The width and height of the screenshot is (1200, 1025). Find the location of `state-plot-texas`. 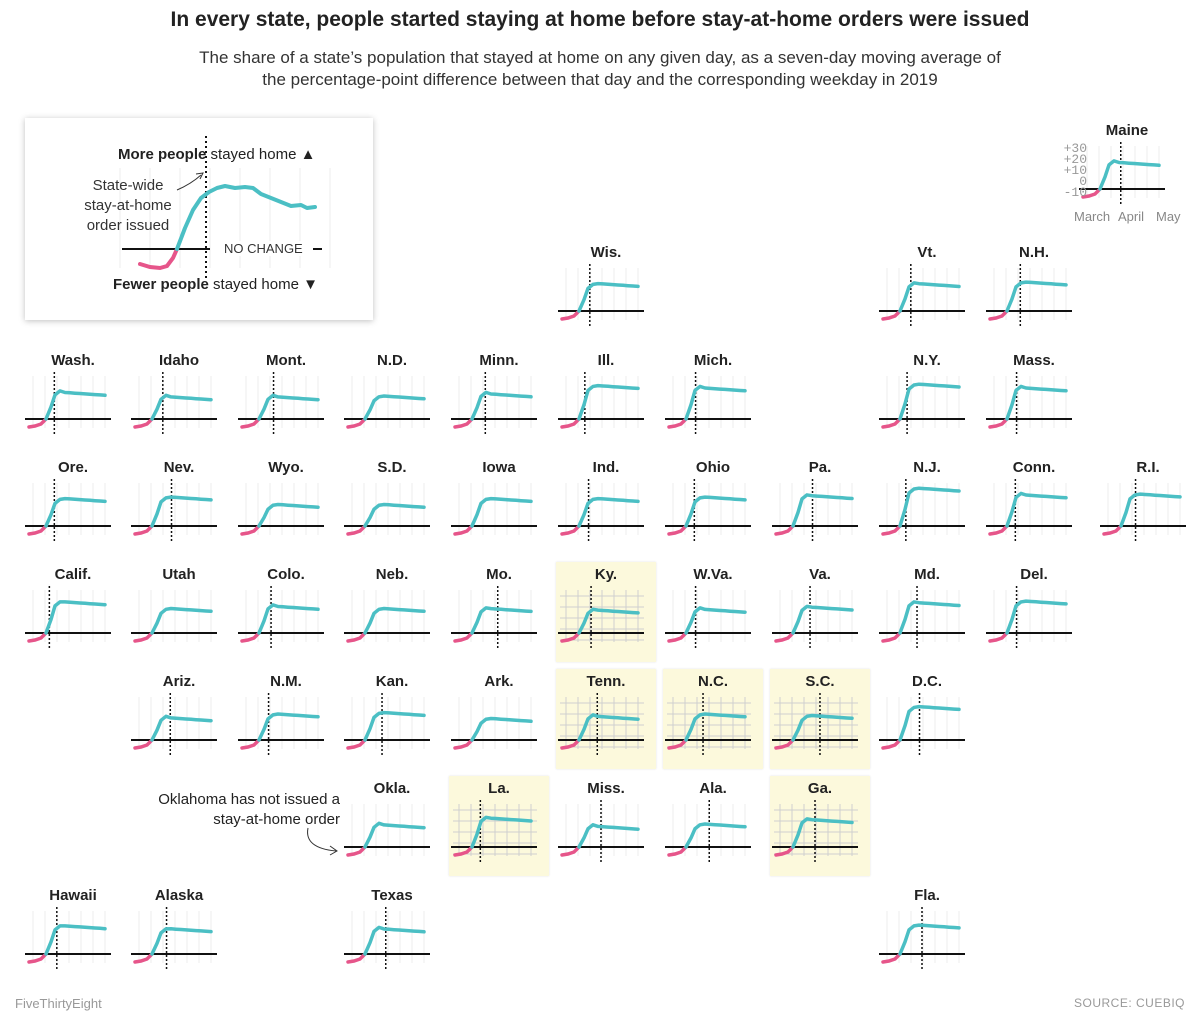

state-plot-texas is located at coordinates (387, 939).